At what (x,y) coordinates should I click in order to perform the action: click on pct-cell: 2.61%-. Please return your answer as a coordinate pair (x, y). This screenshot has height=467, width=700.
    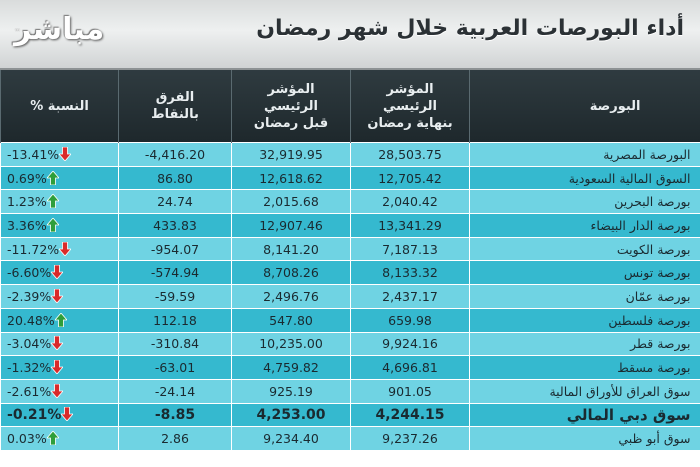
    Looking at the image, I should click on (59, 391).